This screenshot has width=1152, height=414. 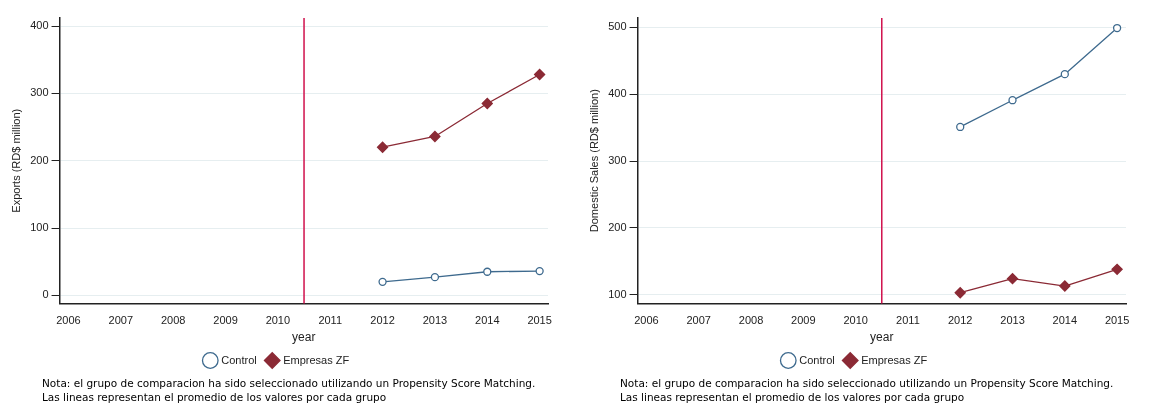 I want to click on y-tick-label: 0, so click(x=45, y=294).